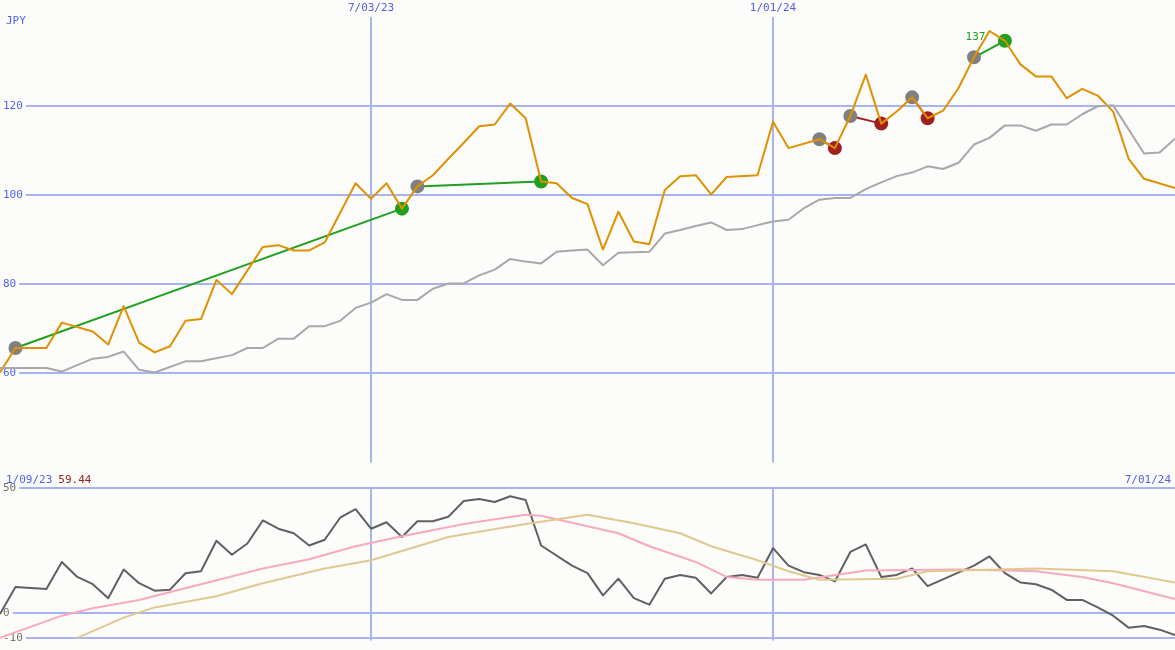  Describe the element at coordinates (16, 21) in the screenshot. I see `y-axis-title: JPY` at that location.